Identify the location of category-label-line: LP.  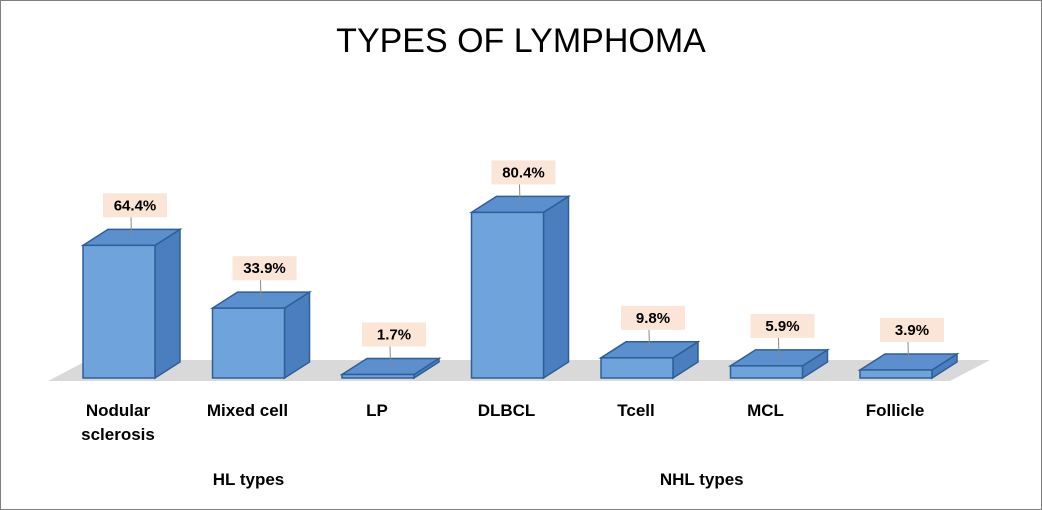
(377, 410).